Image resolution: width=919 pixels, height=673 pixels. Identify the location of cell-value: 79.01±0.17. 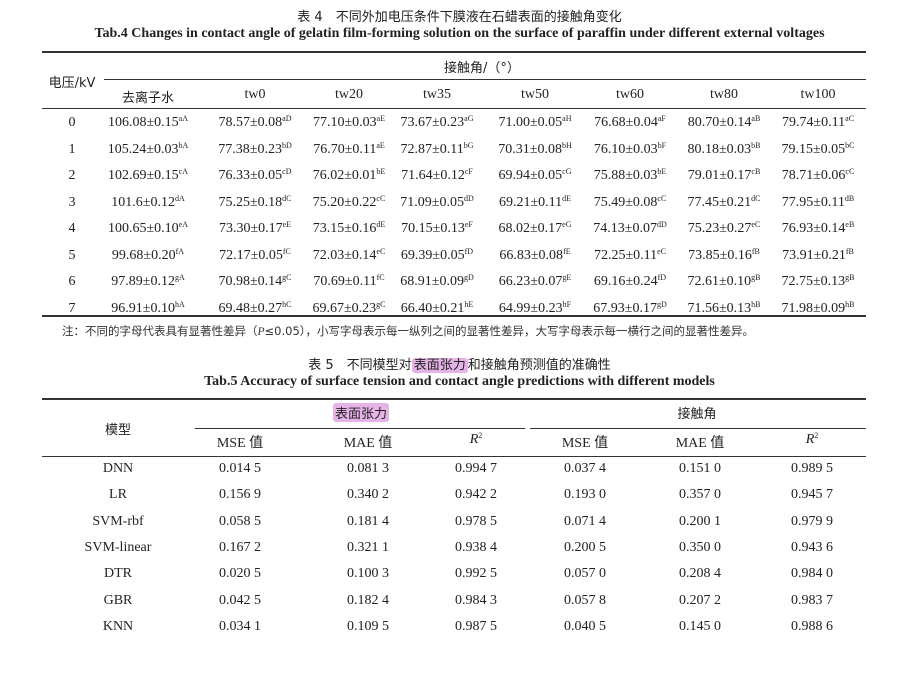
(719, 175).